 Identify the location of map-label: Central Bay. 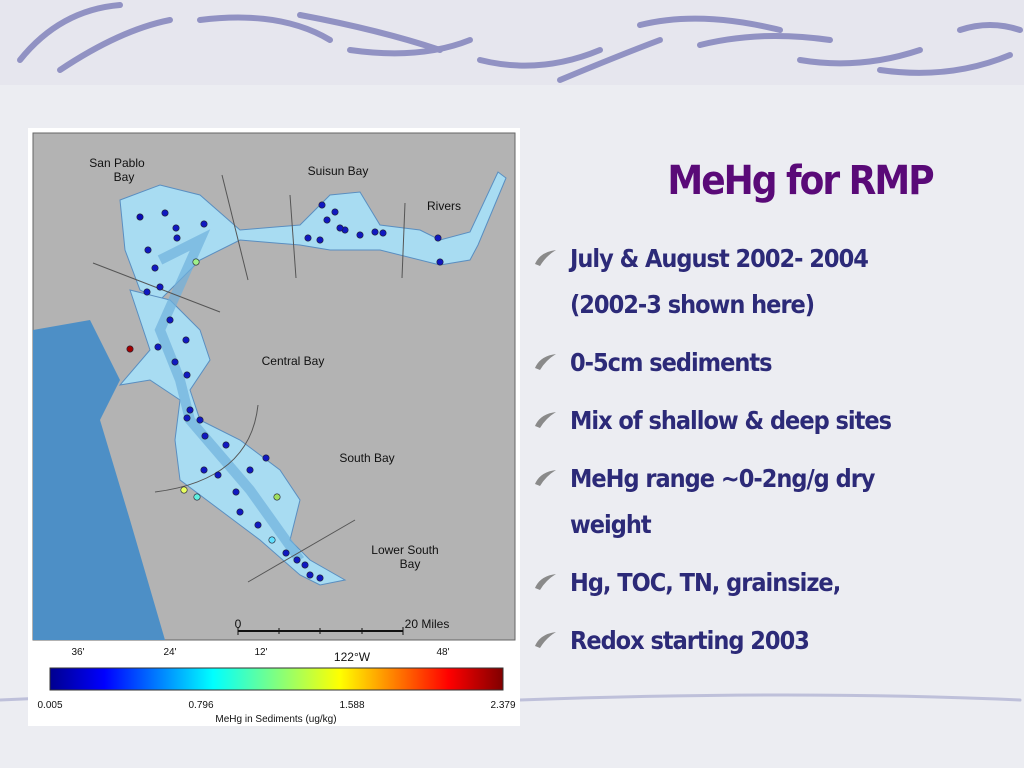
(293, 361).